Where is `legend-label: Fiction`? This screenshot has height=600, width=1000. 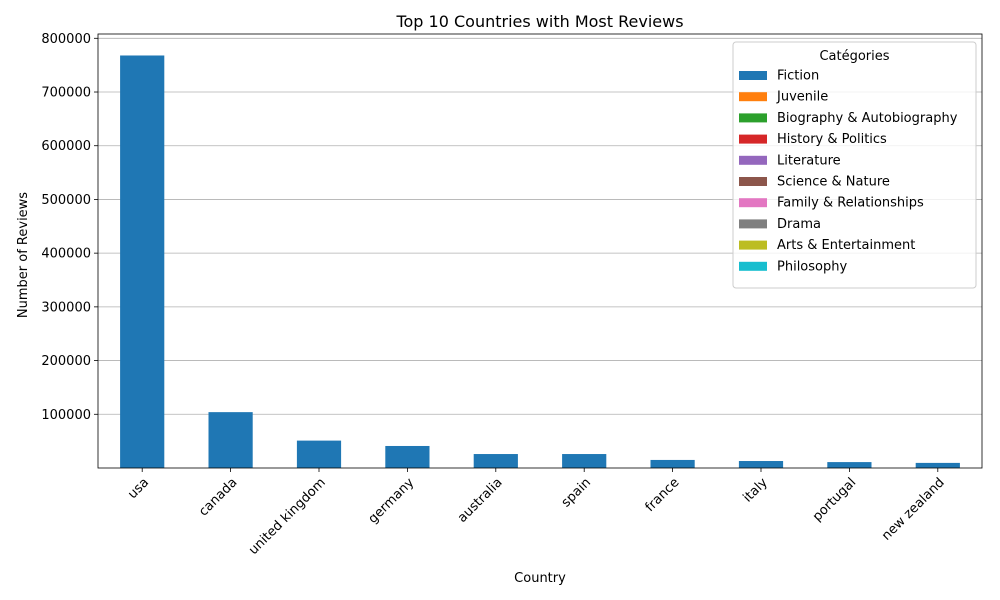 legend-label: Fiction is located at coordinates (798, 76).